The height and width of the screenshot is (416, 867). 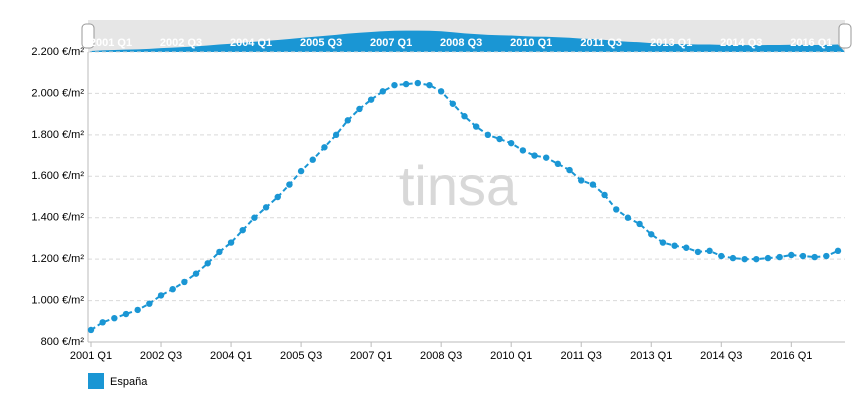 What do you see at coordinates (371, 356) in the screenshot?
I see `x-tick-label: 2007 Q1` at bounding box center [371, 356].